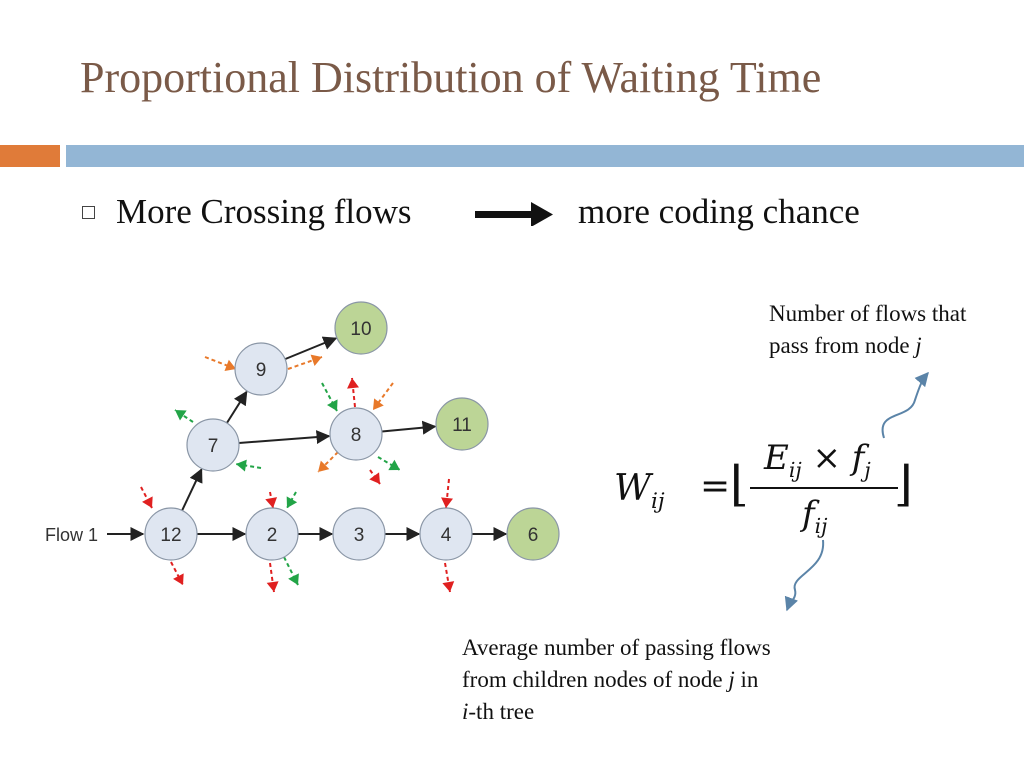  I want to click on node-label-4: 4, so click(446, 535).